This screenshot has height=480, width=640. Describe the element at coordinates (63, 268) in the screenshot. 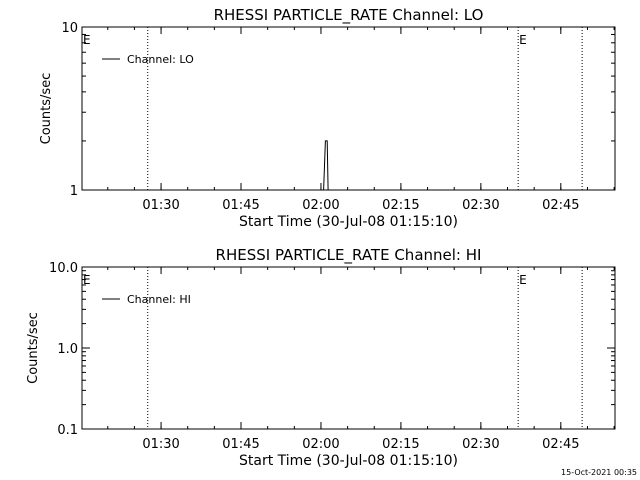

I see `y-tick-label: 10.0` at that location.